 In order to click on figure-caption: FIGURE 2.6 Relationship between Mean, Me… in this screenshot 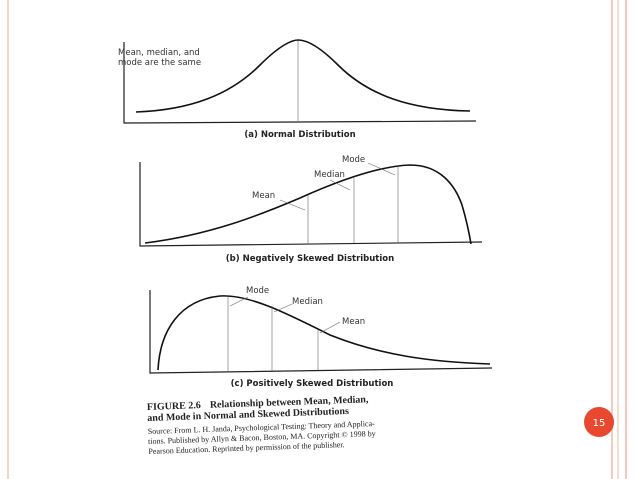, I will do `click(261, 425)`.